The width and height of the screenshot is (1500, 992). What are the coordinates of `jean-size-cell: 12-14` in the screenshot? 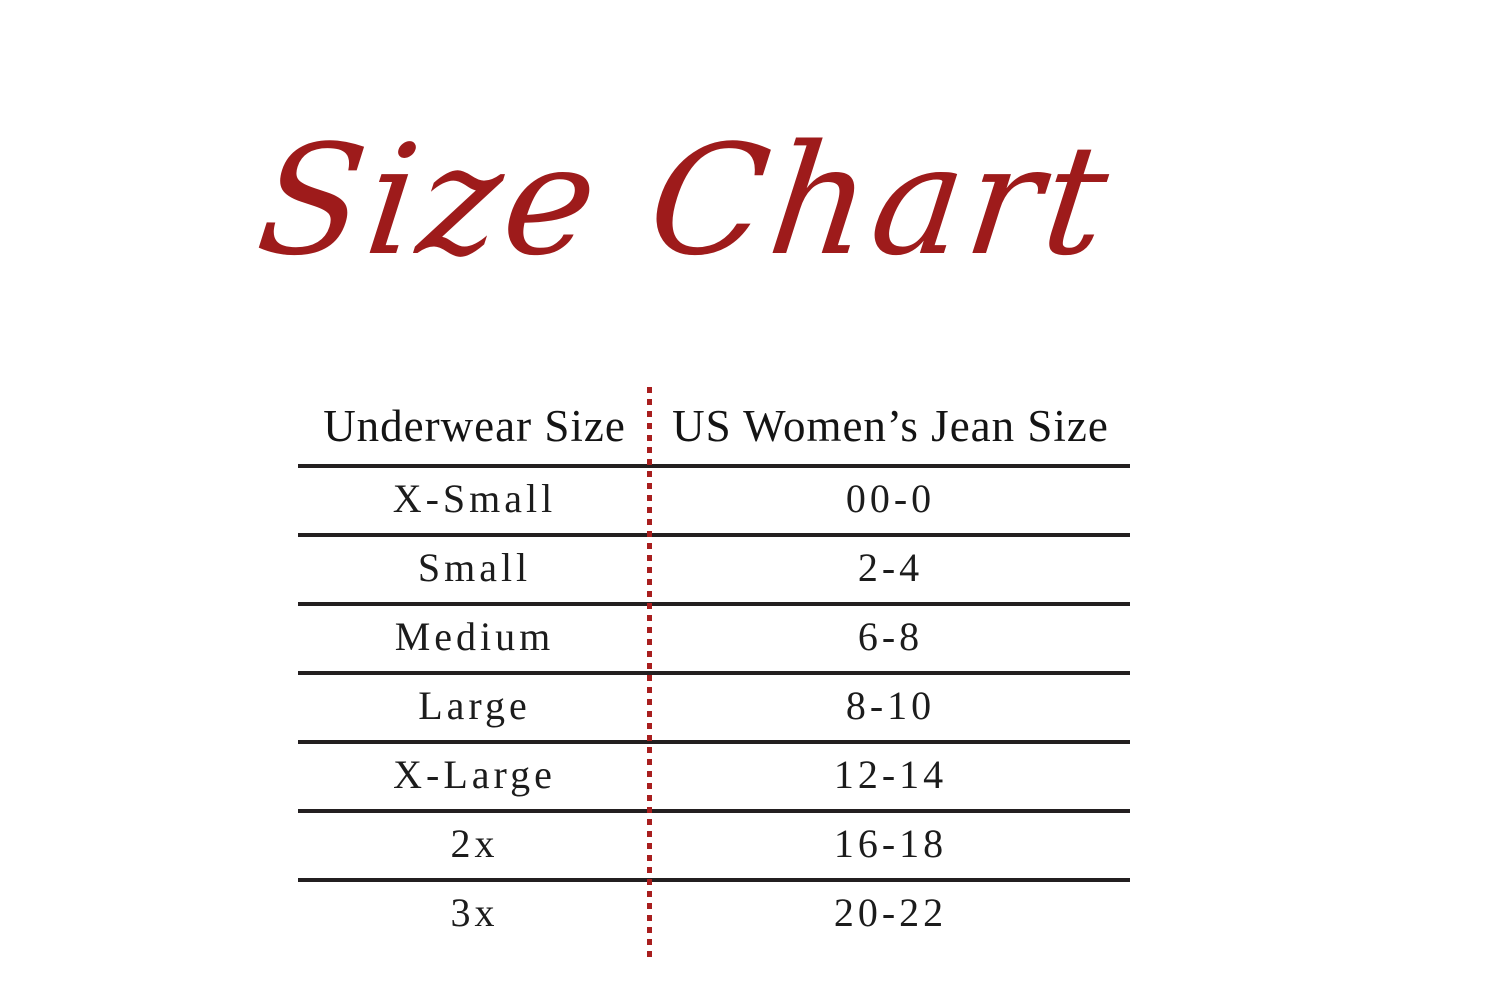 It's located at (890, 774).